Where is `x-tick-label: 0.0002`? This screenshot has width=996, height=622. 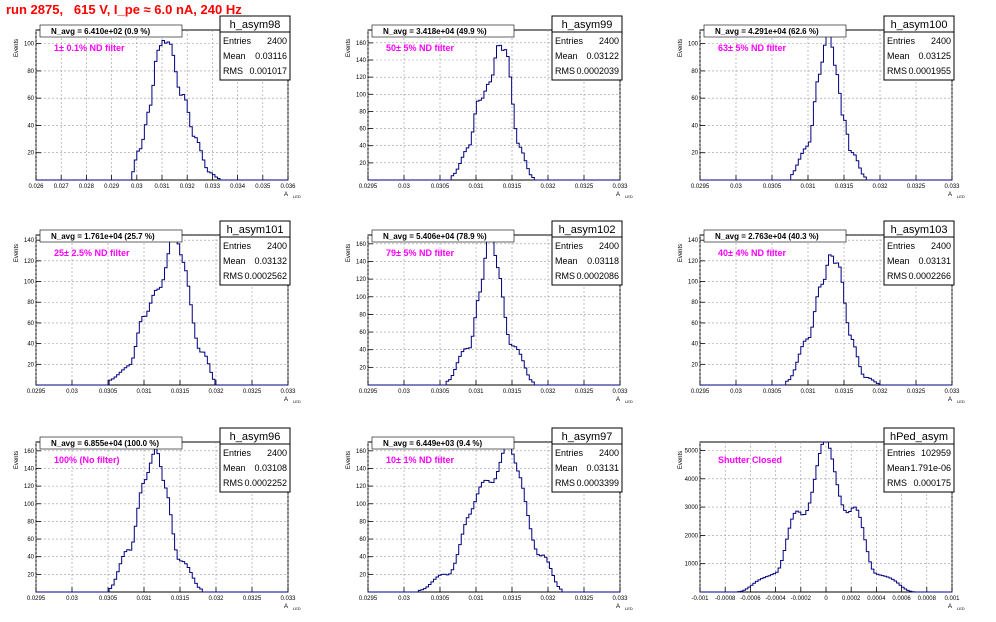
x-tick-label: 0.0002 is located at coordinates (851, 599).